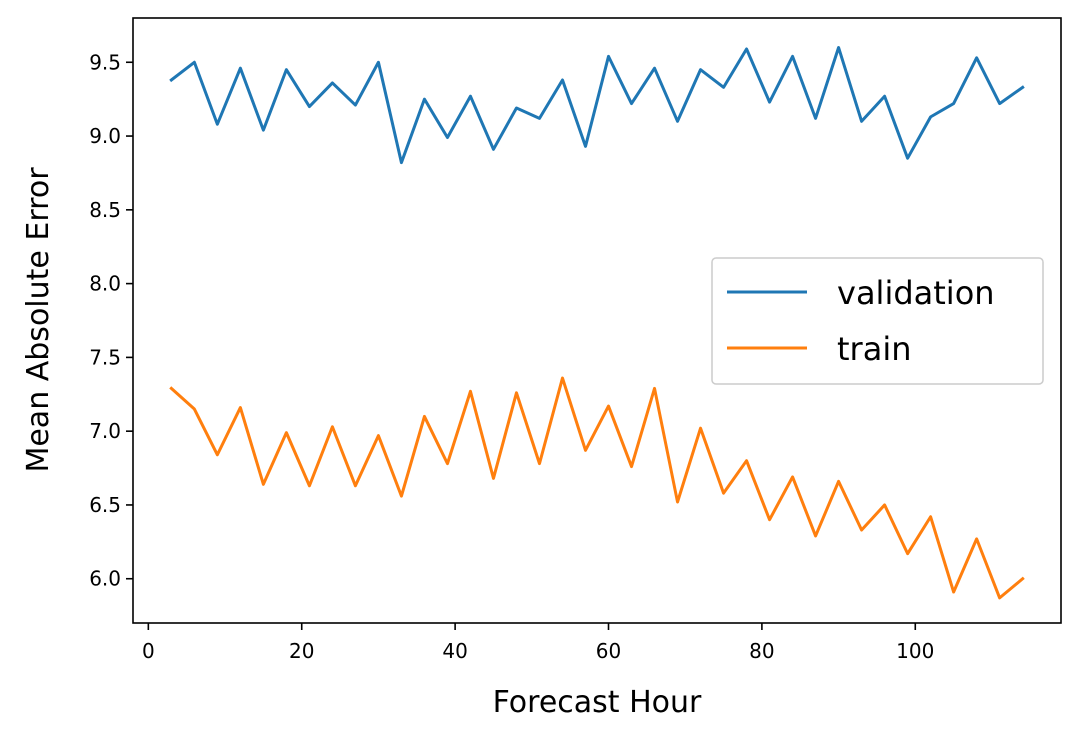 The width and height of the screenshot is (1082, 740). I want to click on y-tick-label: 6.0, so click(105, 579).